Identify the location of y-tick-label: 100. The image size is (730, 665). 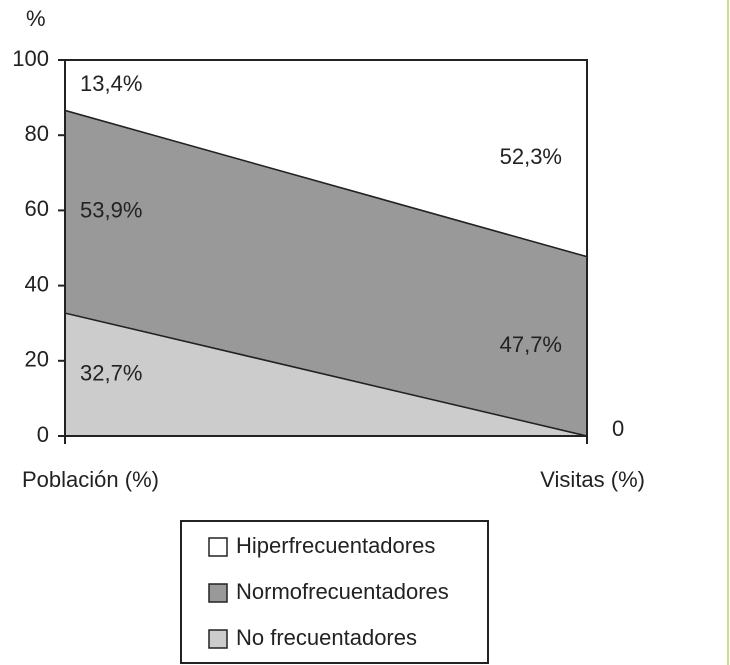
(30, 58).